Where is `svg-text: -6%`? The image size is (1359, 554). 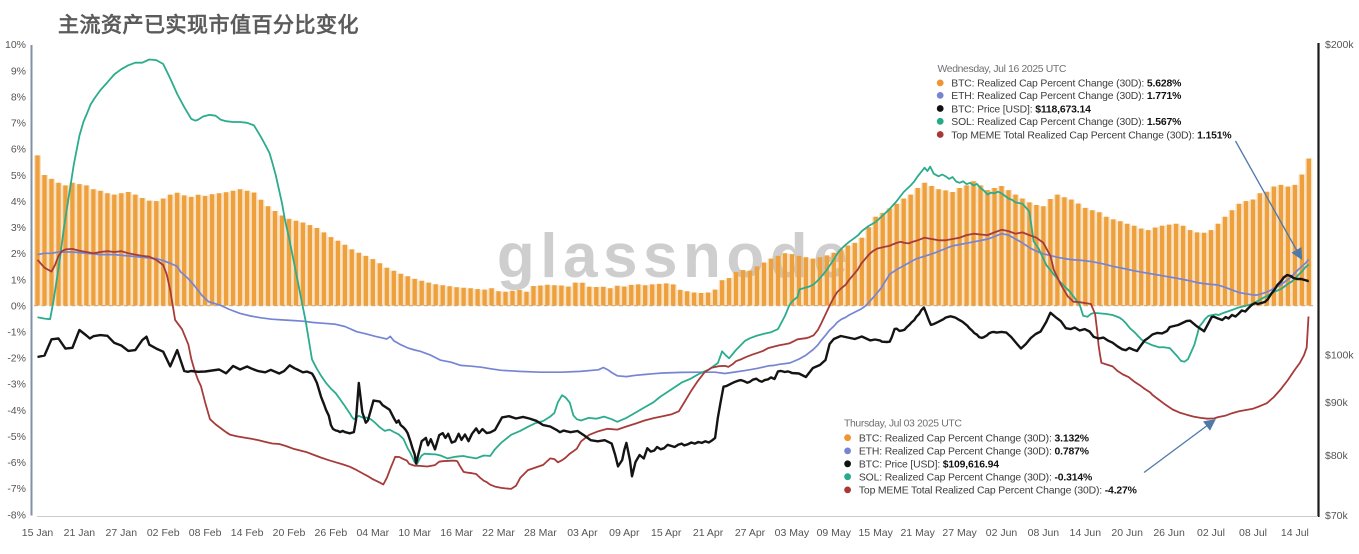 svg-text: -6% is located at coordinates (16, 463).